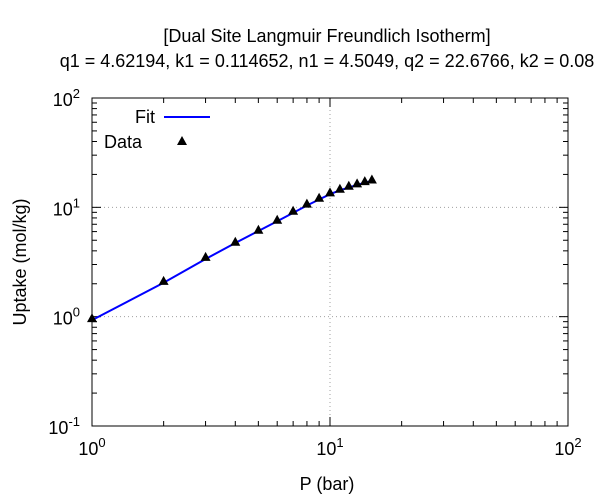  I want to click on y-tick-label: 10², so click(66, 98).